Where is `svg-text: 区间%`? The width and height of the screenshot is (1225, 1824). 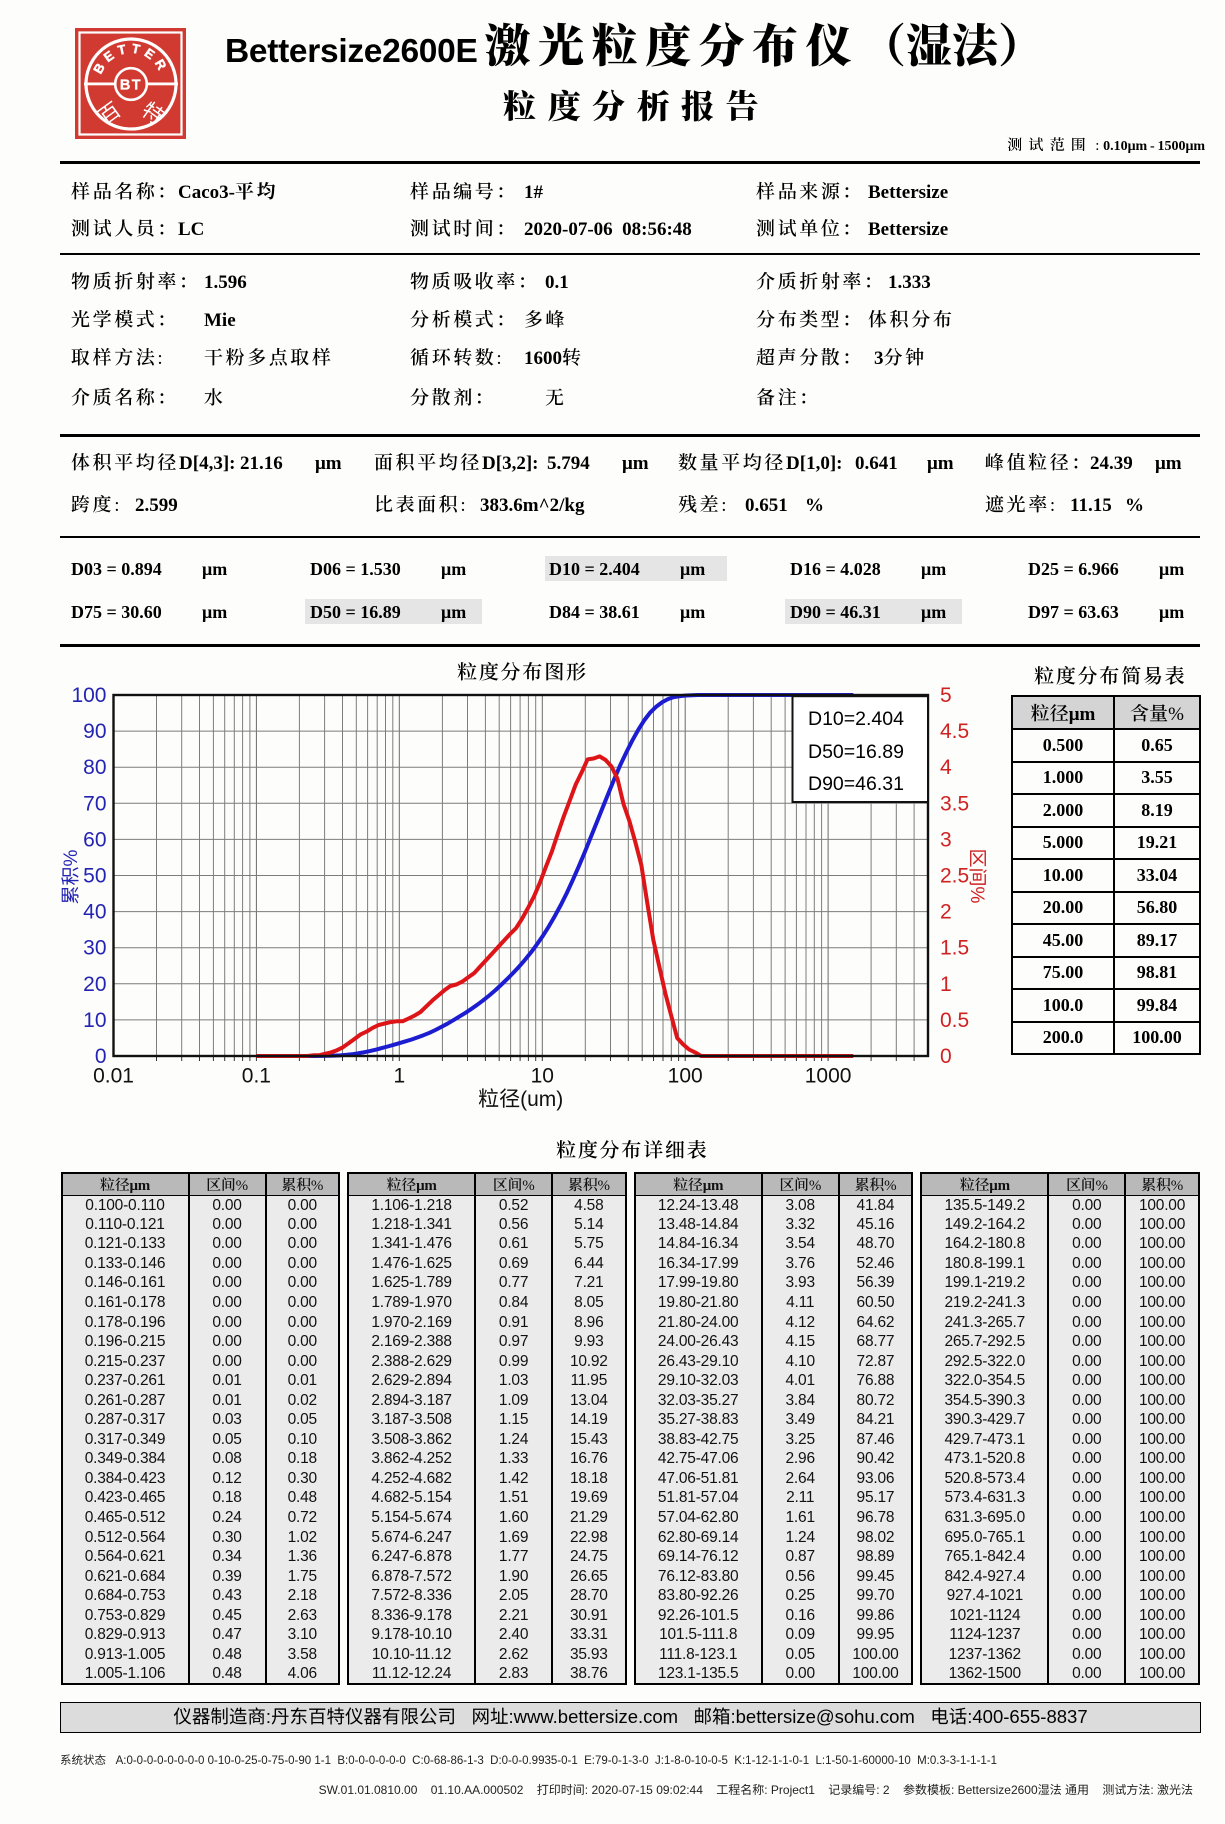
svg-text: 区间% is located at coordinates (976, 876).